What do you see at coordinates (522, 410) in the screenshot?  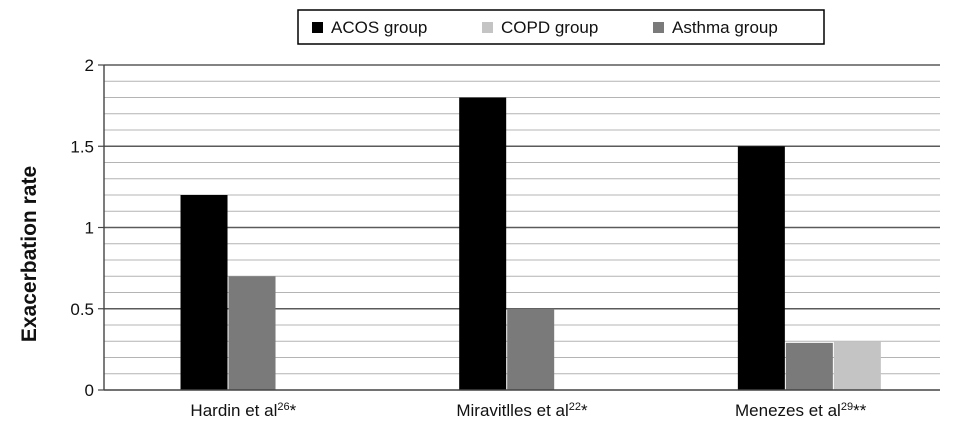 I see `x-category-label: Miravitlles et al22*` at bounding box center [522, 410].